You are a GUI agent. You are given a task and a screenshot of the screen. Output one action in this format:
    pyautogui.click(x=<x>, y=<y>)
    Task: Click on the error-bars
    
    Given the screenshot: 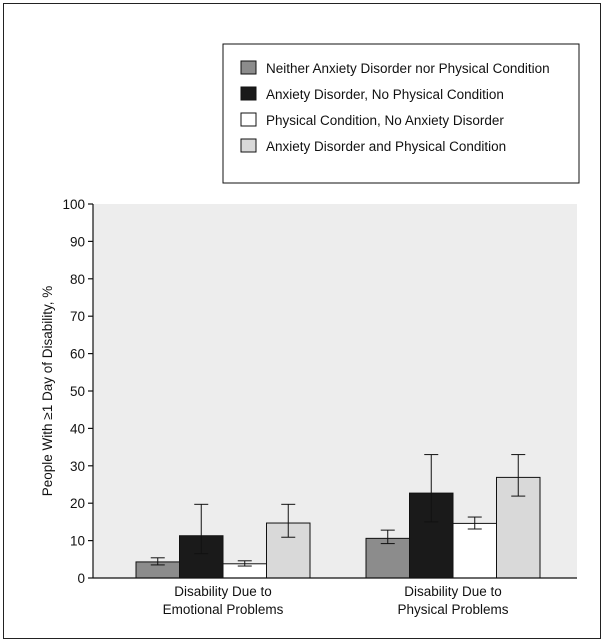 What is the action you would take?
    pyautogui.click(x=338, y=510)
    